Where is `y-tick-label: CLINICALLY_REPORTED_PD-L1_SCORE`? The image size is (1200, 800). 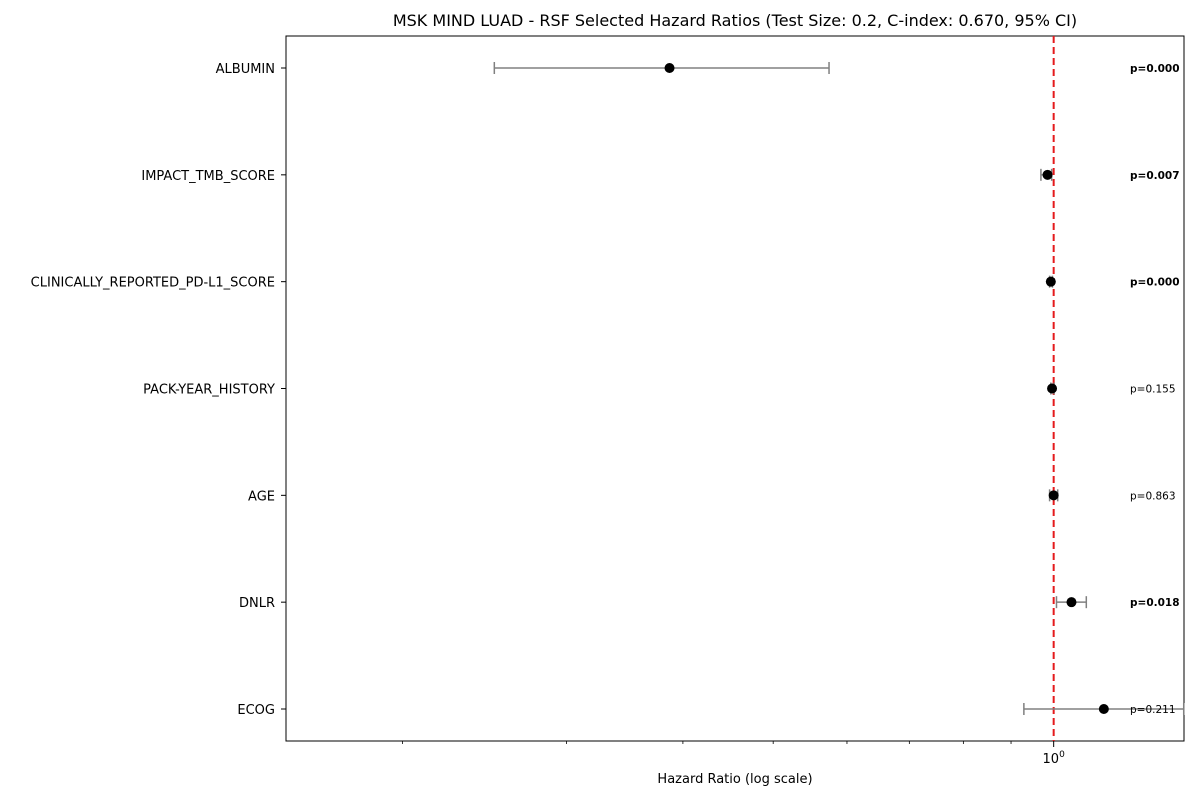
y-tick-label: CLINICALLY_REPORTED_PD-L1_SCORE is located at coordinates (153, 283).